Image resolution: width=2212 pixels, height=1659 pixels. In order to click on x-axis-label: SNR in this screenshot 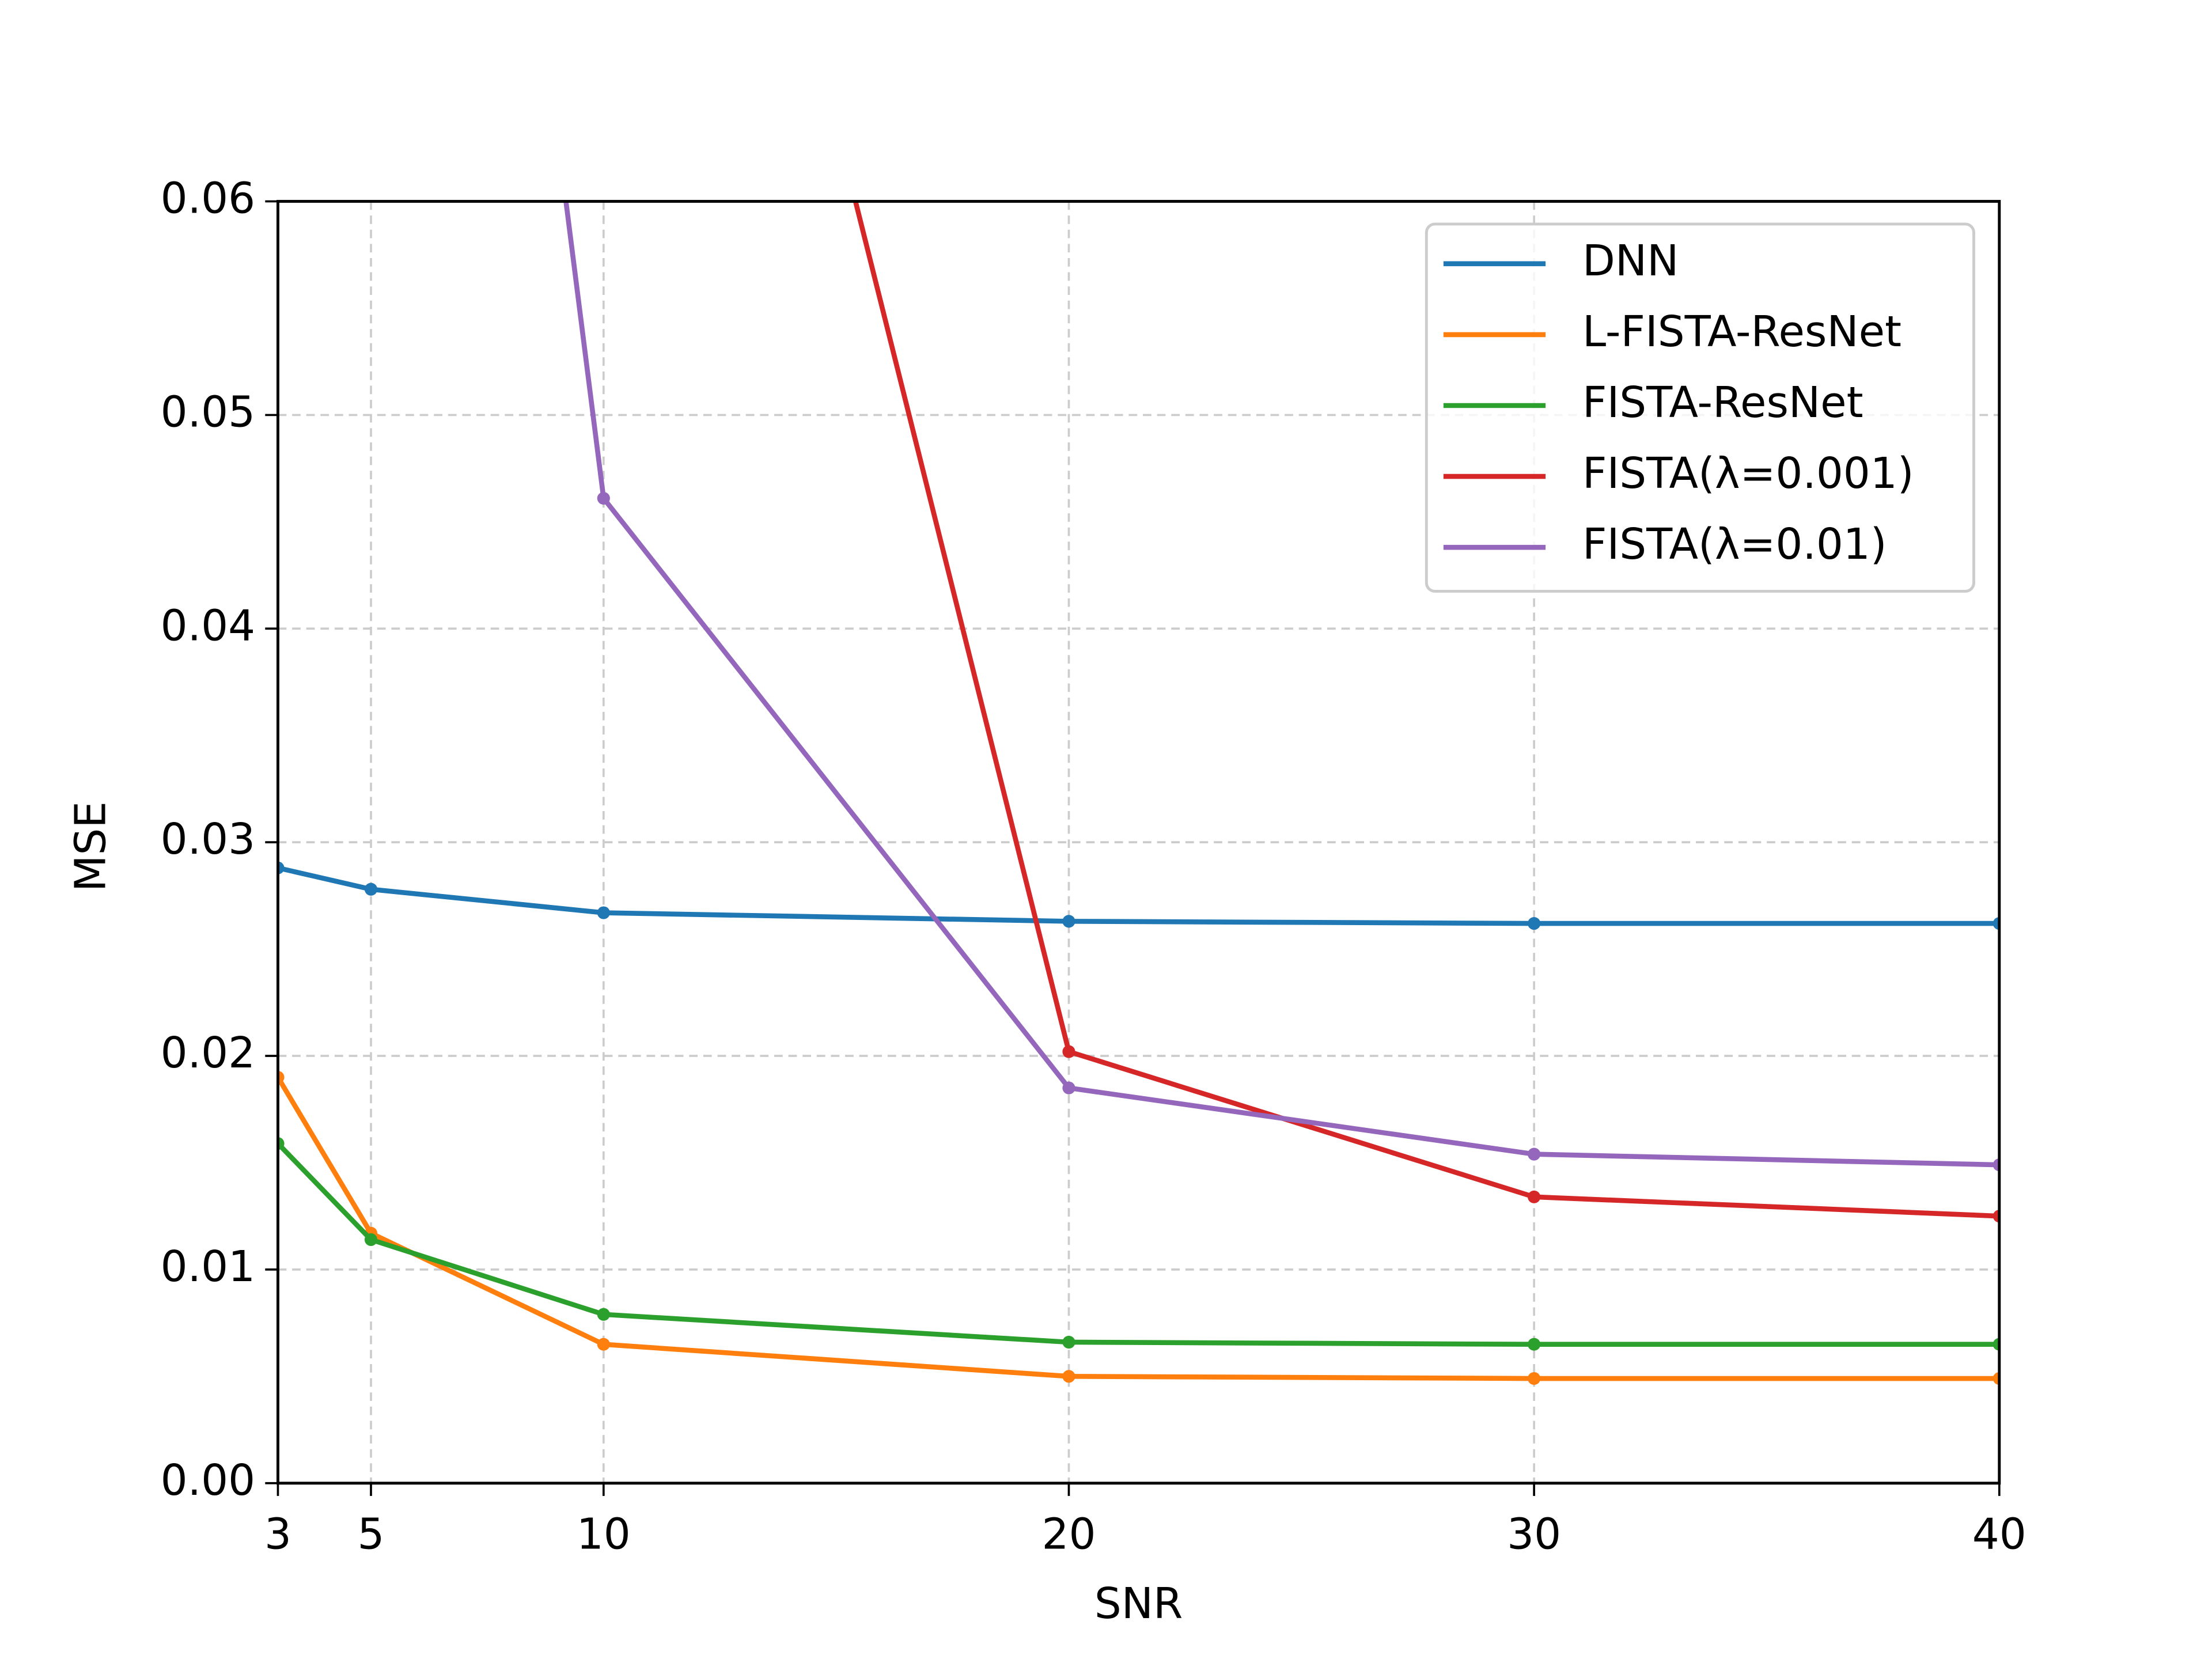, I will do `click(1138, 1603)`.